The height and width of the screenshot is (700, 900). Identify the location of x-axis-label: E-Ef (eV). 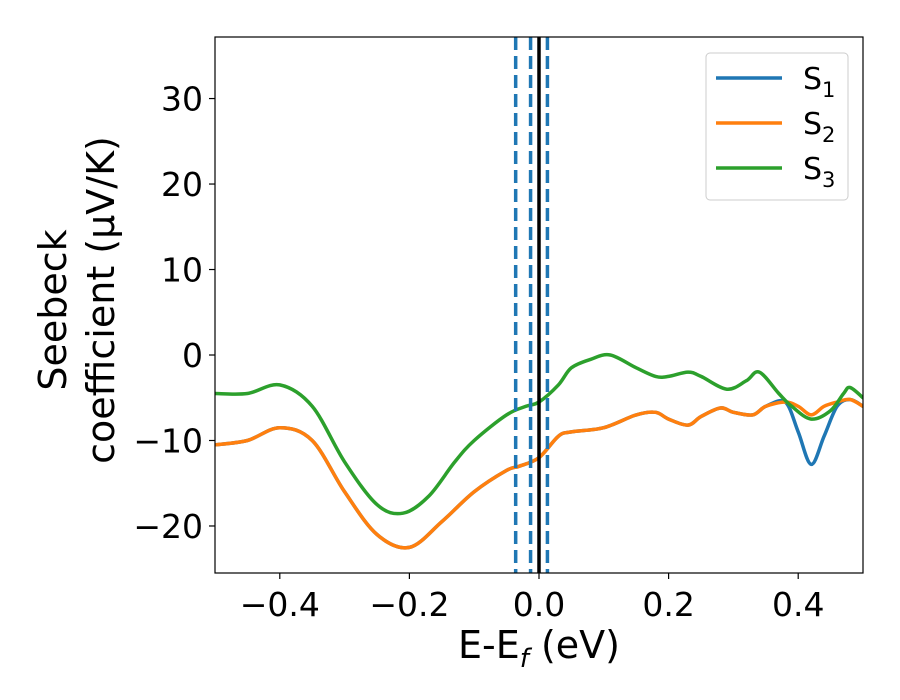
(539, 648).